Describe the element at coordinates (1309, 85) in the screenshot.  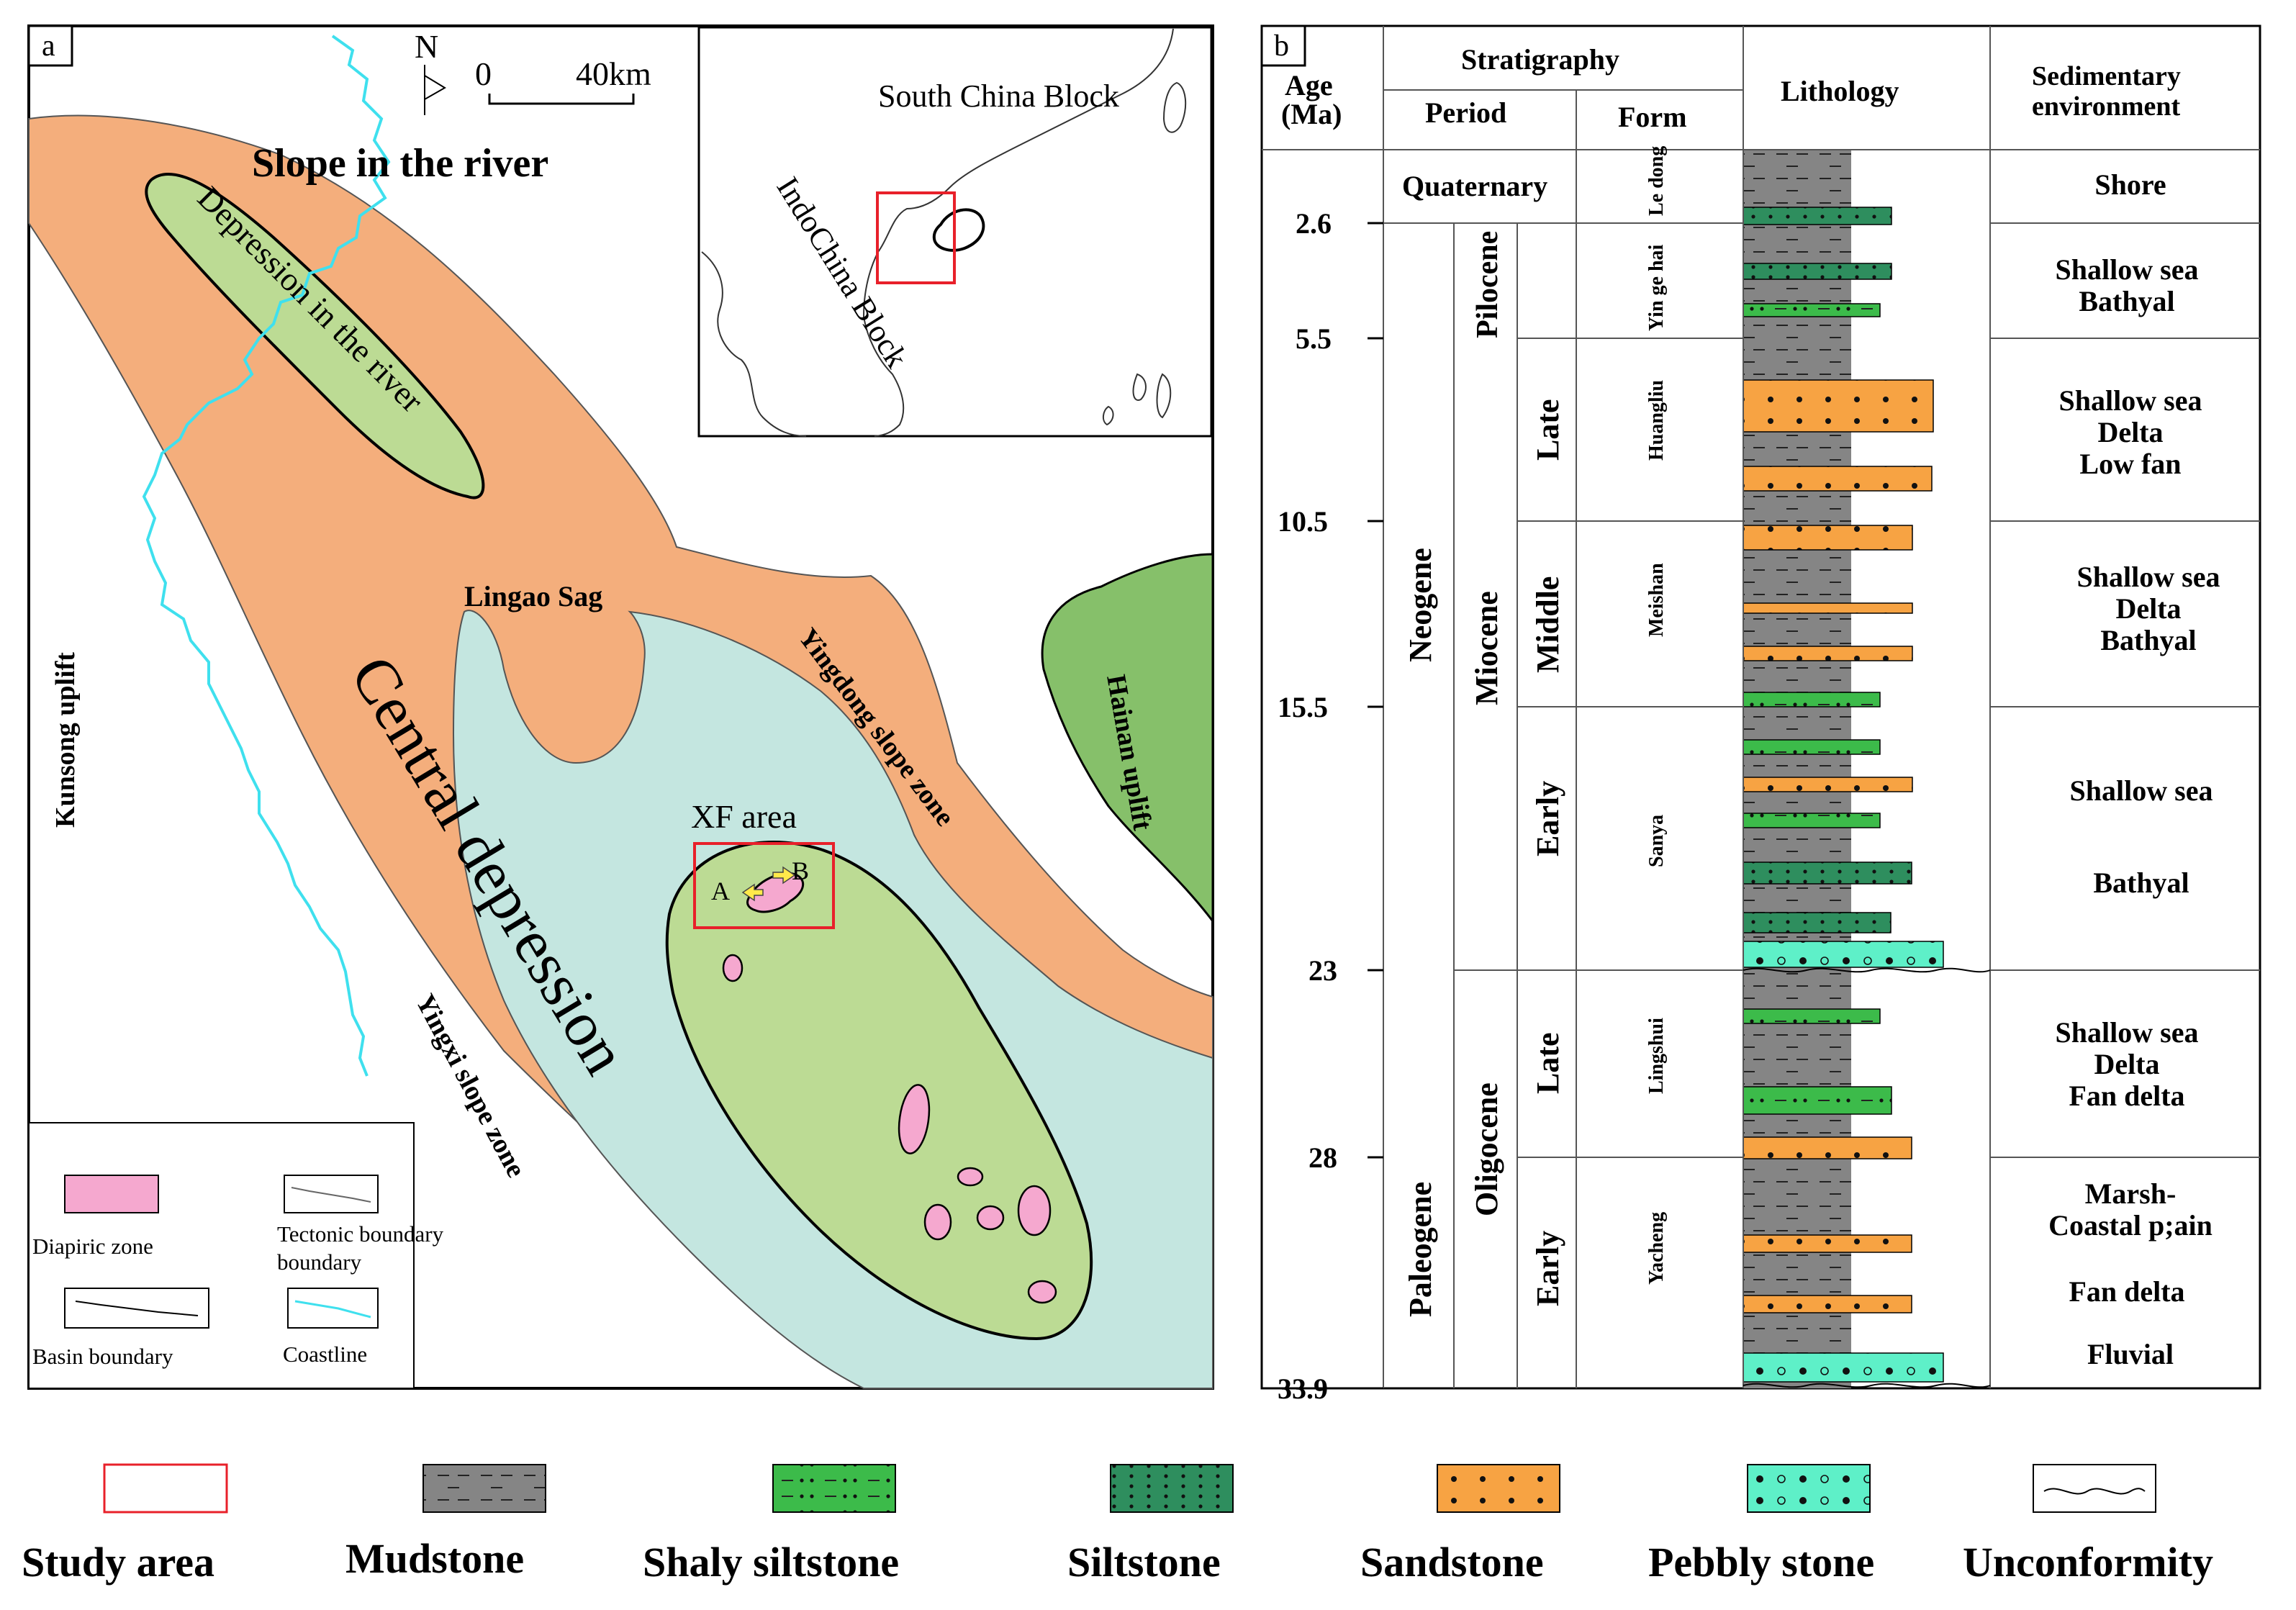
I see `header-age-1: Age` at that location.